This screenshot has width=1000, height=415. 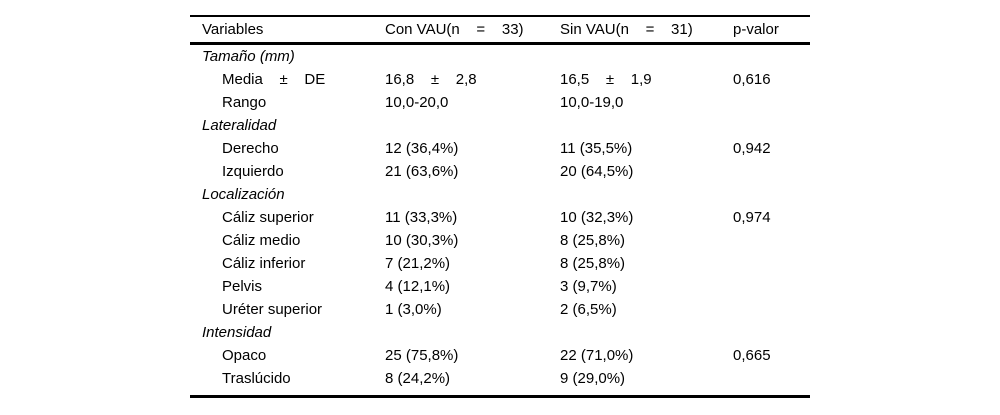 What do you see at coordinates (500, 378) in the screenshot?
I see `table-row: Traslúcido 8 (24,2%) 9 (29,0%)` at bounding box center [500, 378].